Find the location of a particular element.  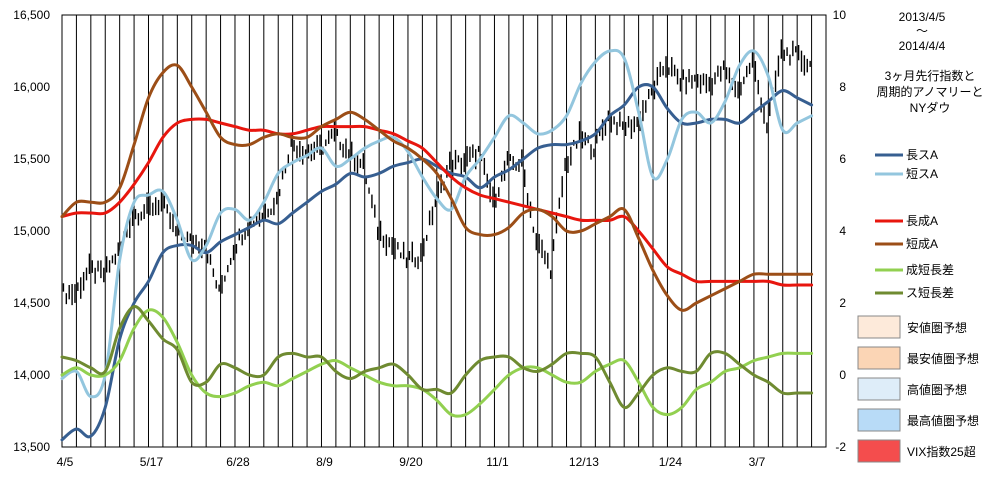

left-tick-label: 13,500 is located at coordinates (31, 447).